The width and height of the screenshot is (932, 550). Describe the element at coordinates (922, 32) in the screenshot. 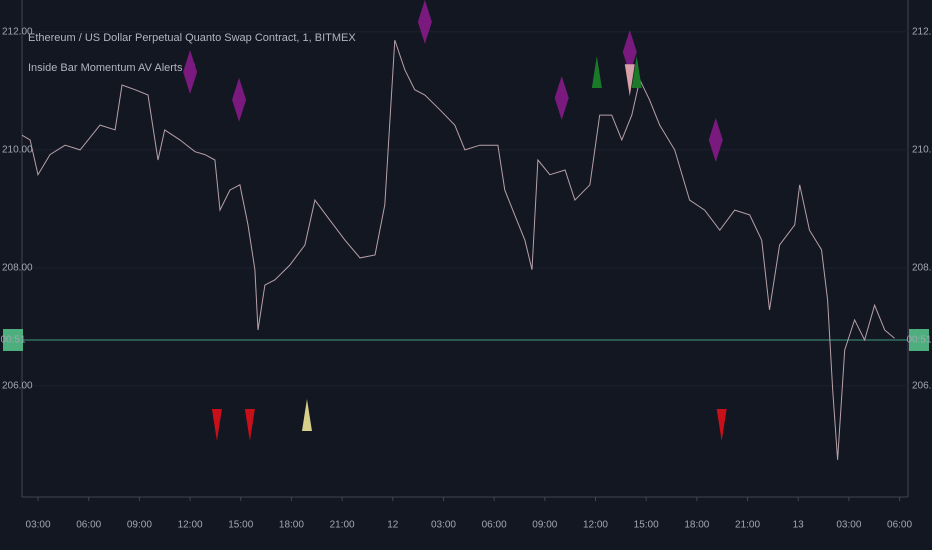

I see `y-tick-label-right: 212.00` at that location.